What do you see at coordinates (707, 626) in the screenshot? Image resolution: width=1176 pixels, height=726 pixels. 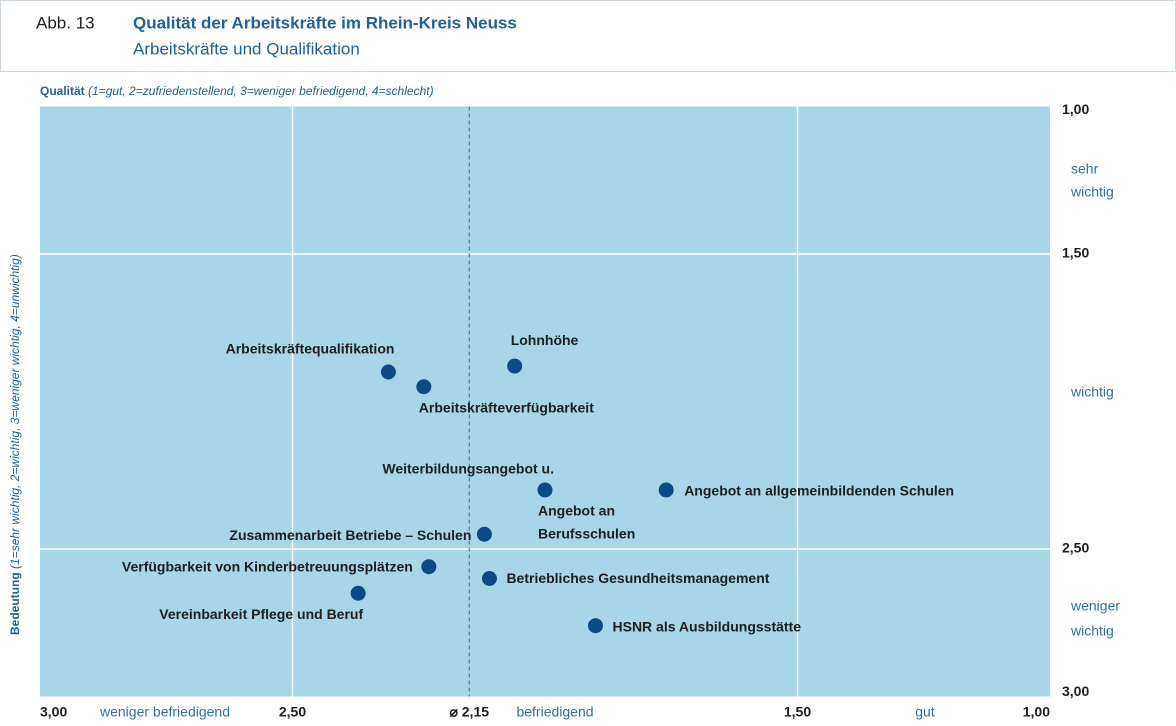 I see `point-label: HSNR als Ausbildungsstätte` at bounding box center [707, 626].